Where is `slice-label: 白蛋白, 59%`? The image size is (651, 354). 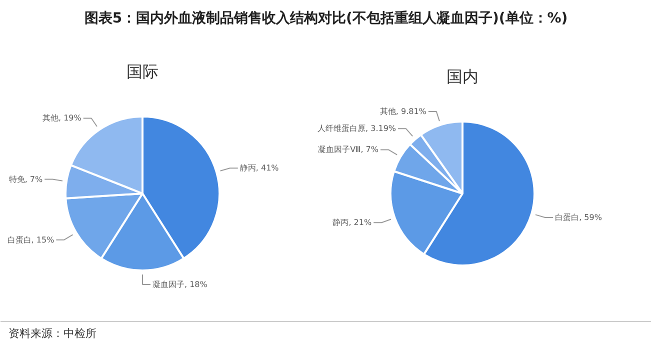
slice-label: 白蛋白, 59% is located at coordinates (578, 217).